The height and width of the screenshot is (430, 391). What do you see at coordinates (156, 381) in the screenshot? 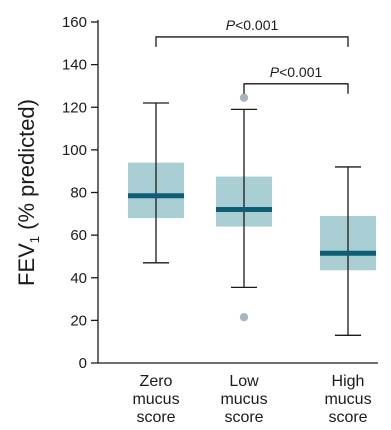
I see `category-label-line: Zero` at bounding box center [156, 381].